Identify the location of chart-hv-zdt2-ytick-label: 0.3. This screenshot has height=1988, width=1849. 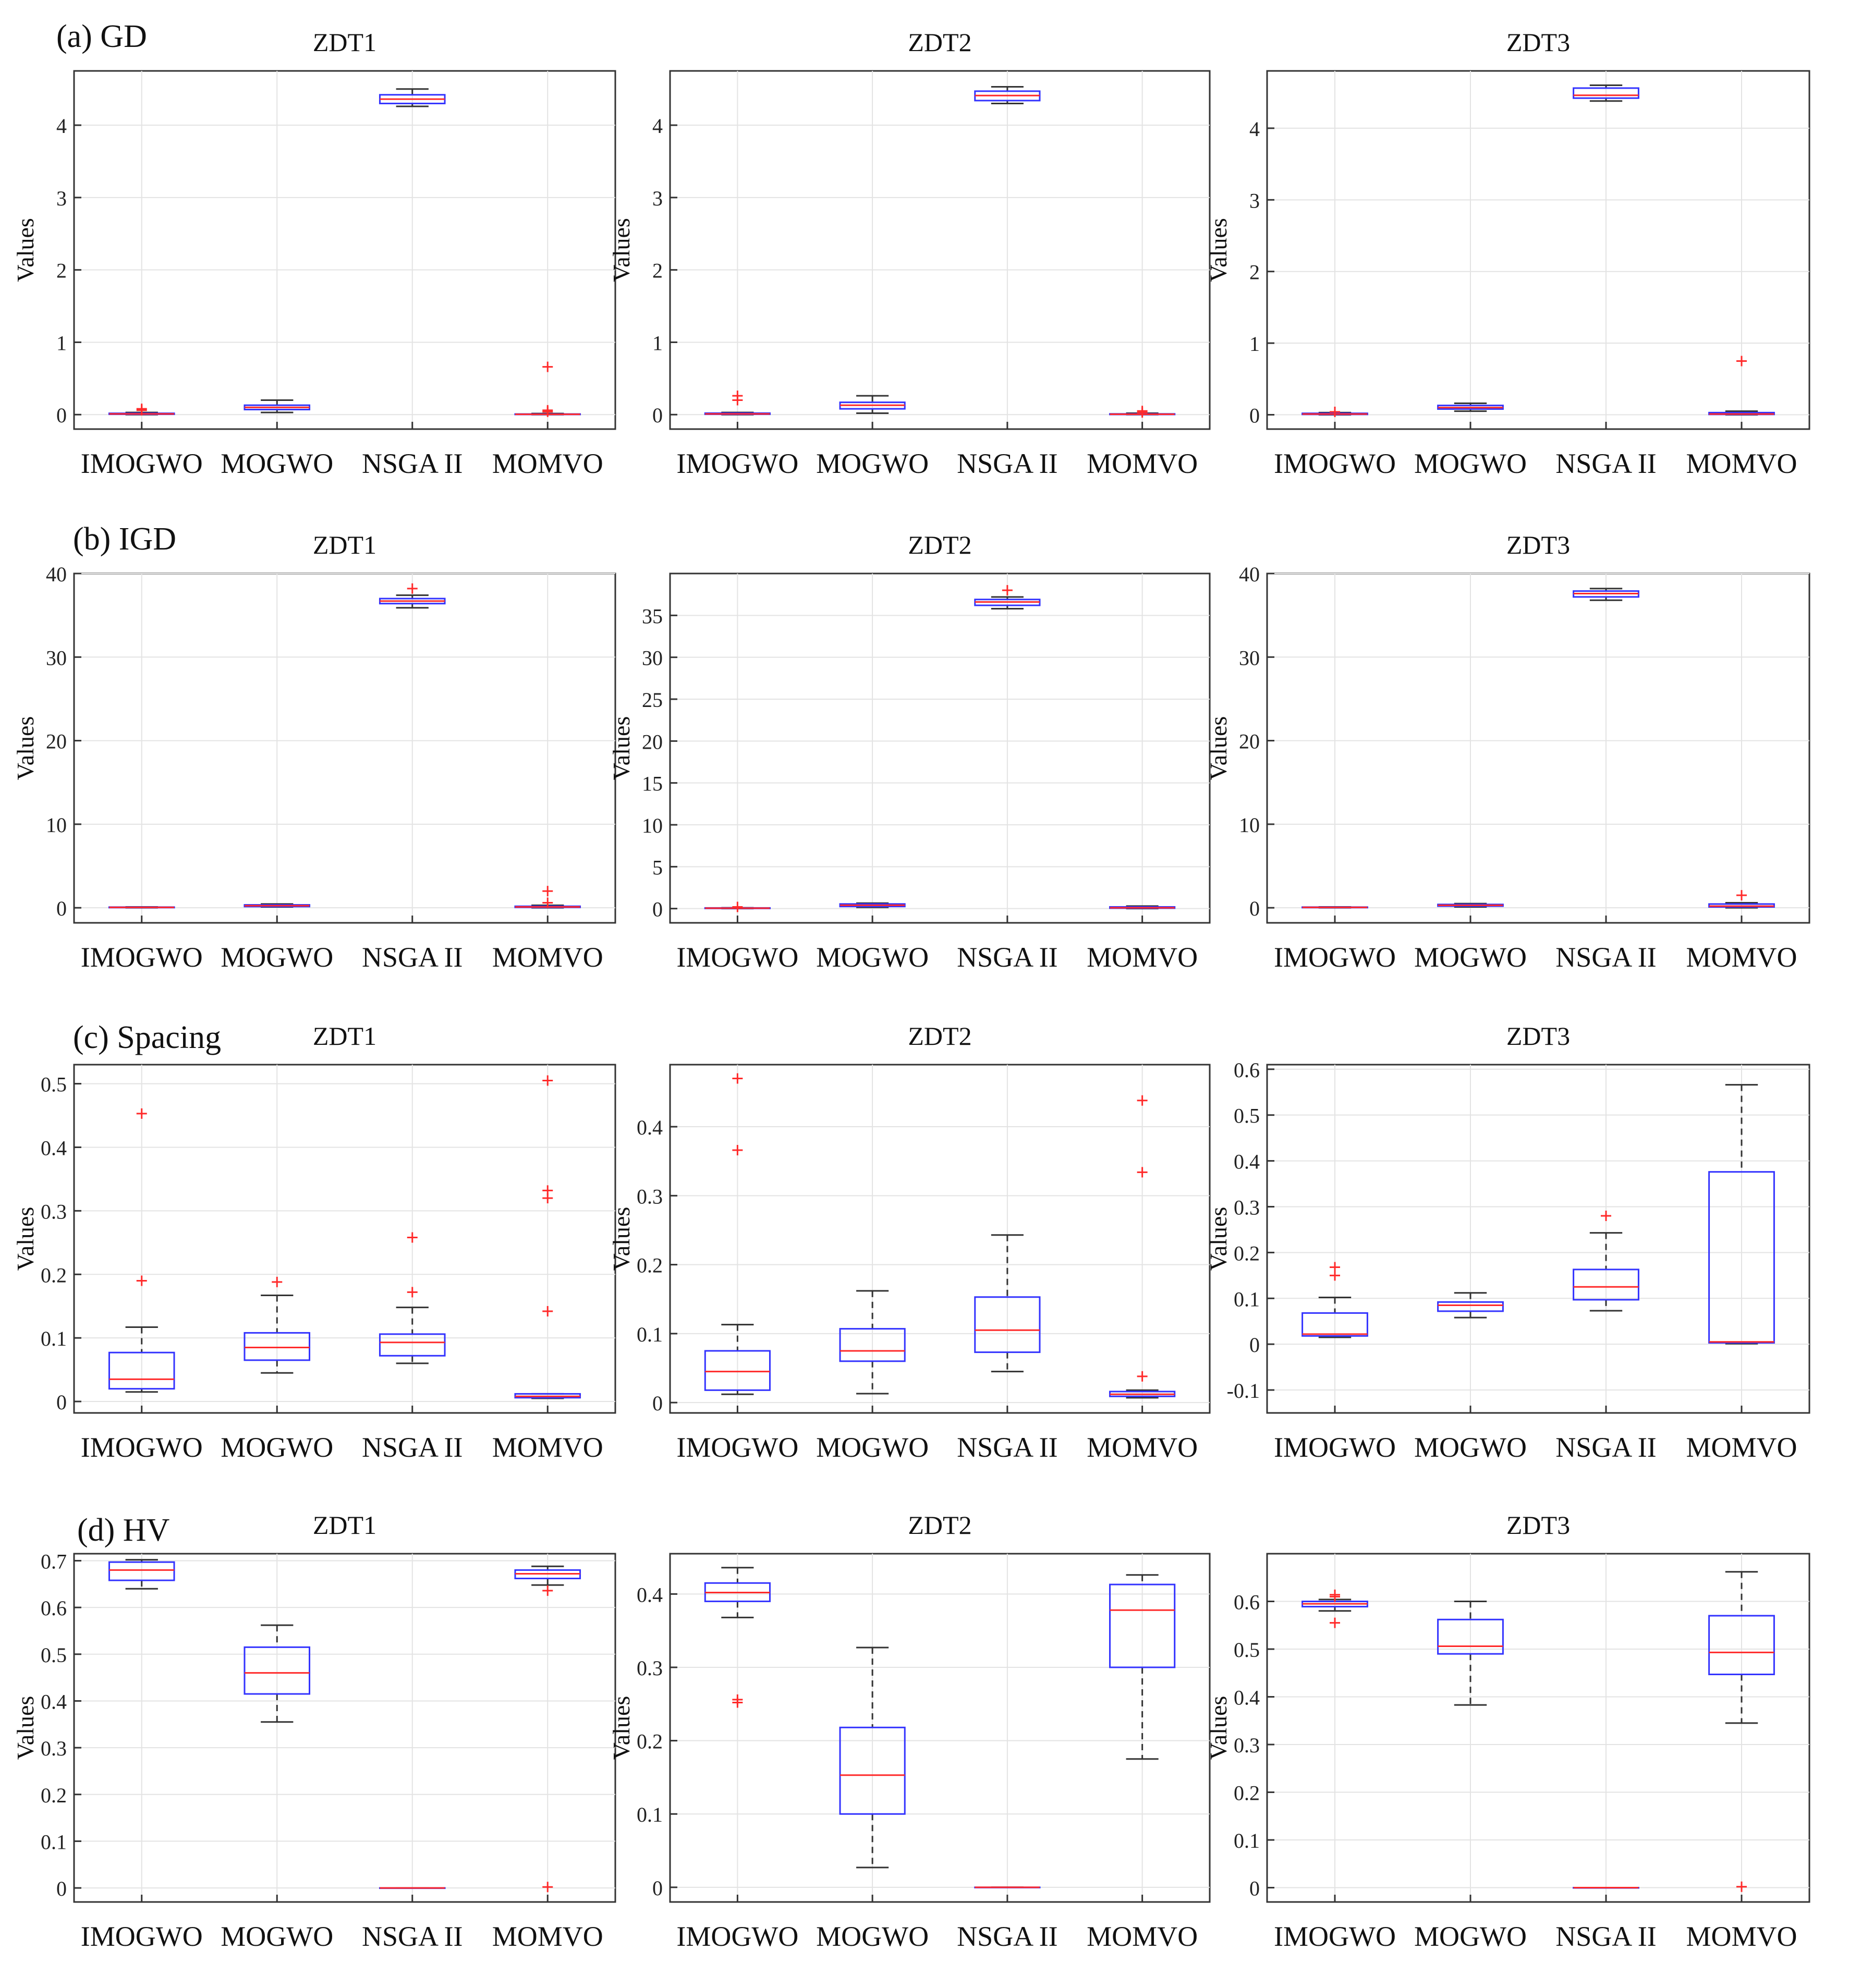
(650, 1668).